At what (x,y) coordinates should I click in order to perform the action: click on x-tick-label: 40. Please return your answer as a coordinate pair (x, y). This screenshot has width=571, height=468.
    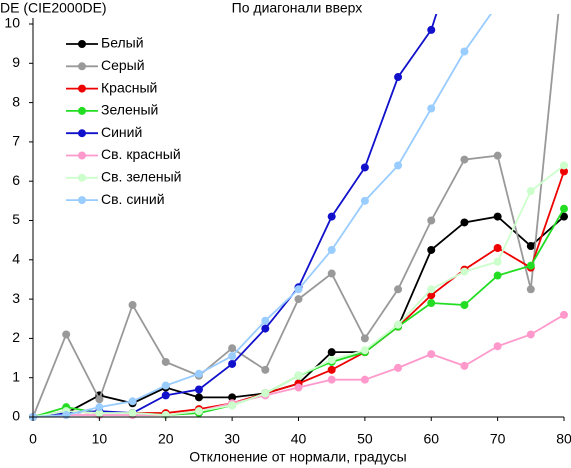
    Looking at the image, I should click on (299, 439).